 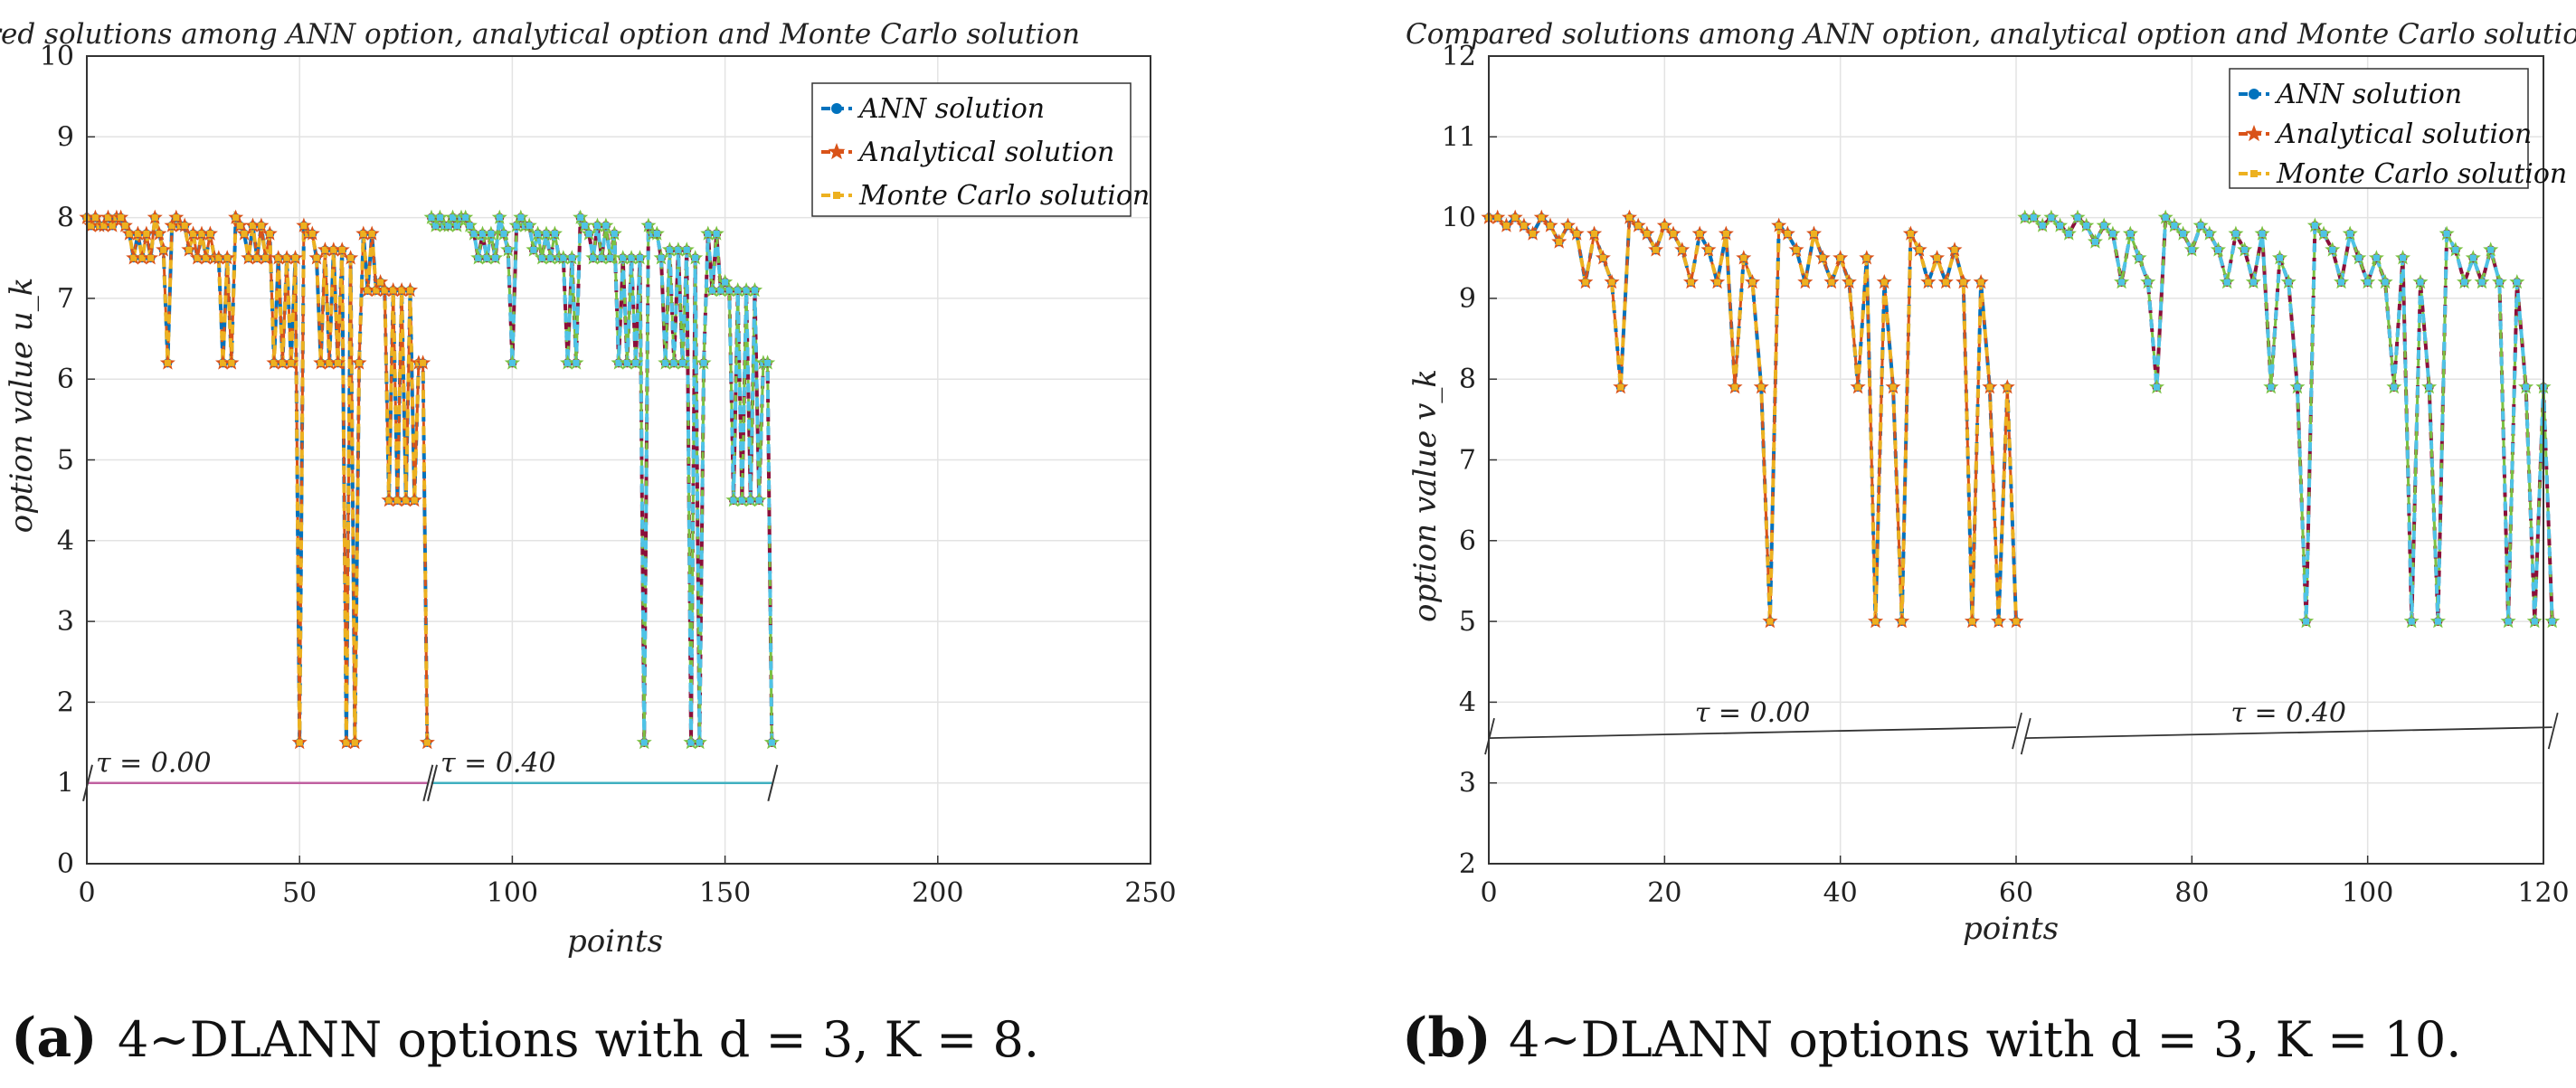 What do you see at coordinates (1459, 137) in the screenshot?
I see `chart-b-ytick-label: 11` at bounding box center [1459, 137].